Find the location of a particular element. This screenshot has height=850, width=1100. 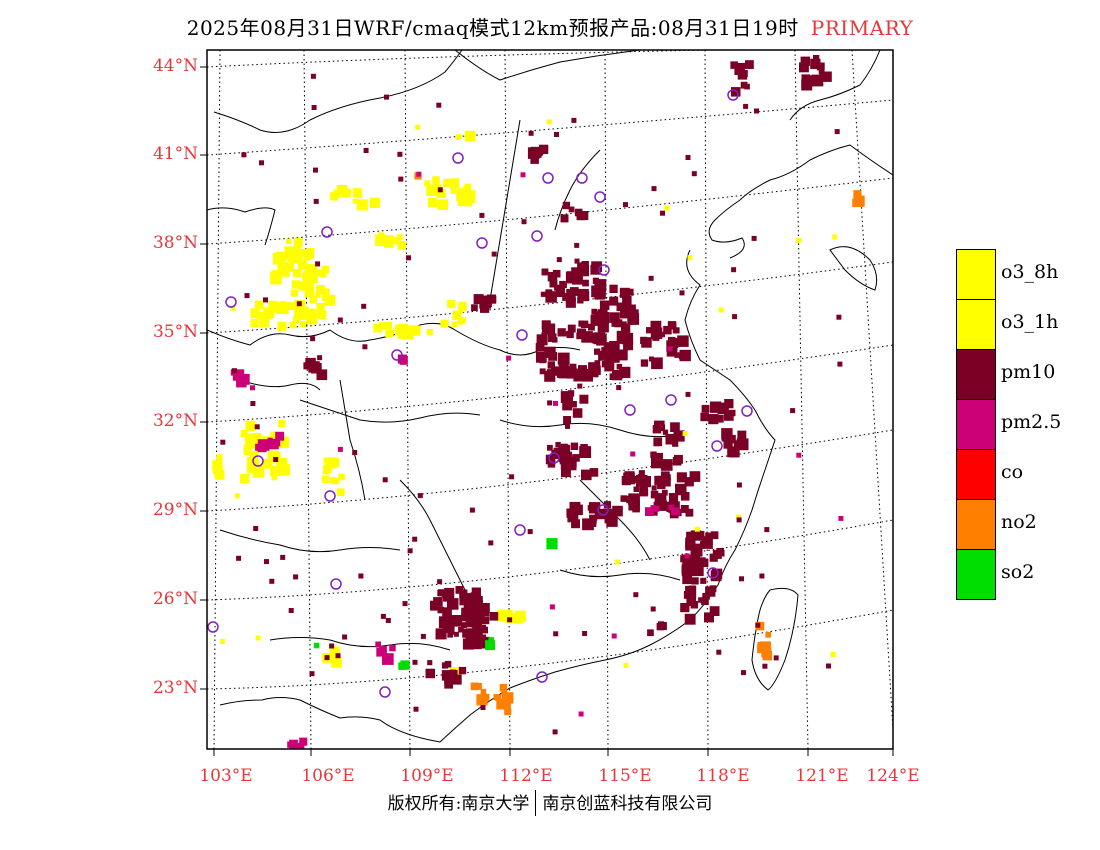

copyright-footer: 版权所有:南京大学 南京创蓝科技有限公司 is located at coordinates (550, 802).